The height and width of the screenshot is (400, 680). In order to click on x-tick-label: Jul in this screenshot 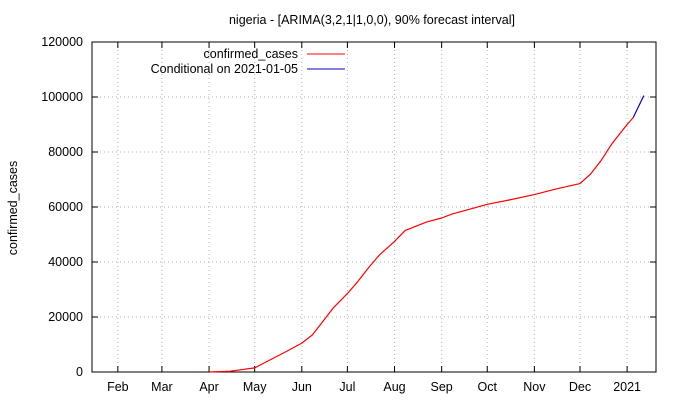, I will do `click(347, 387)`.